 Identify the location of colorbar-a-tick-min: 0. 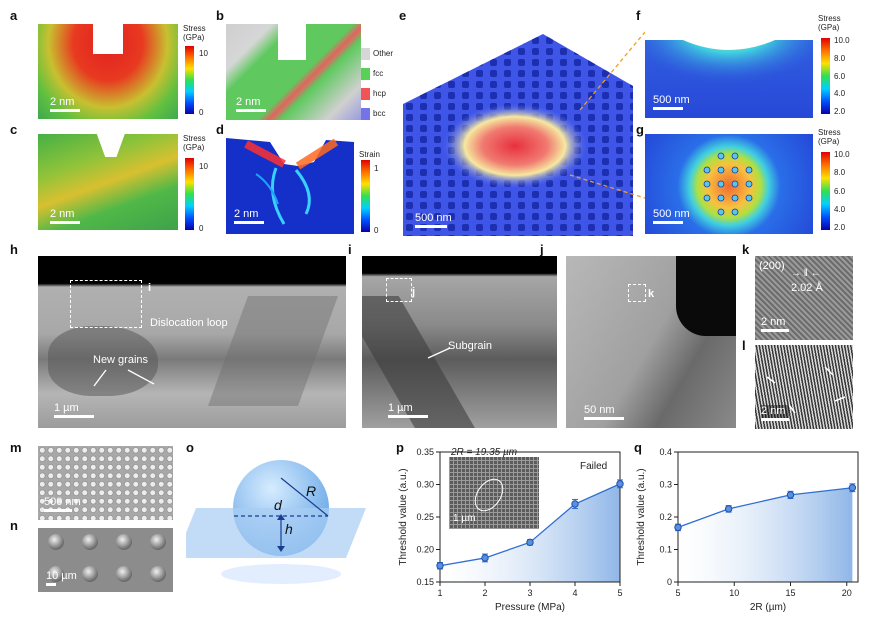
(201, 112).